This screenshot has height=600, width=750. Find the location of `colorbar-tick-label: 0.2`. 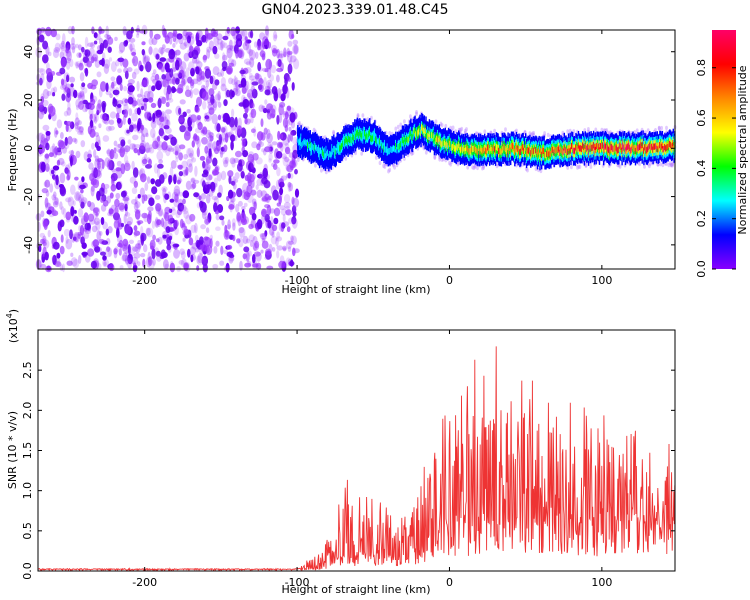

colorbar-tick-label: 0.2 is located at coordinates (701, 219).